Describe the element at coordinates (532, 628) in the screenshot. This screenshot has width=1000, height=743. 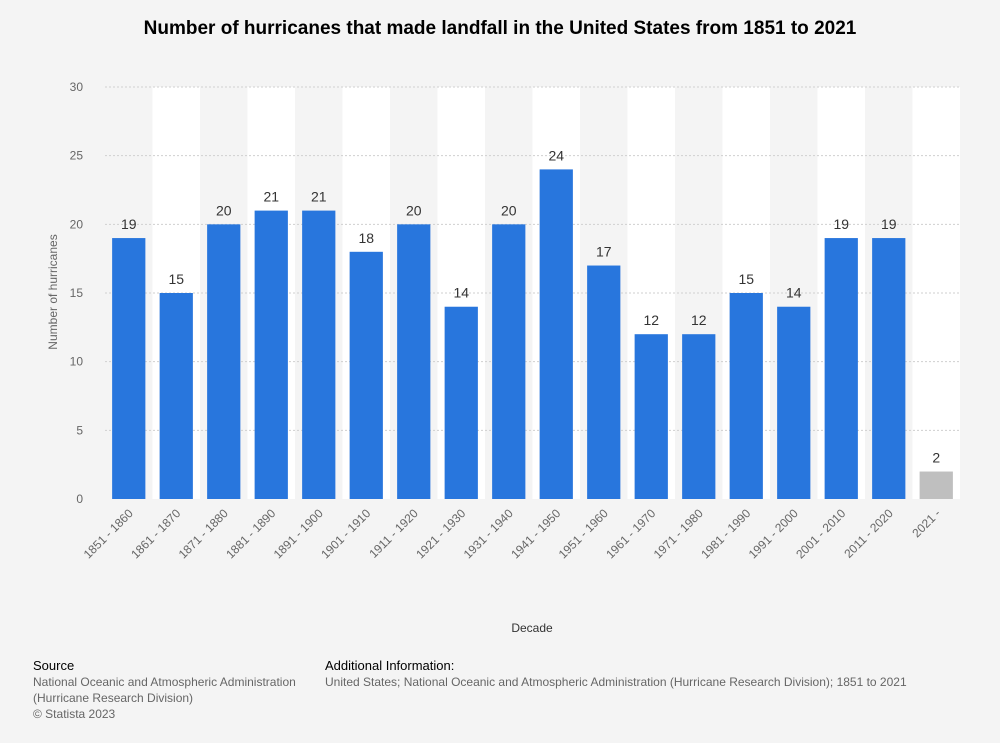
I see `x-axis-title: Decade` at that location.